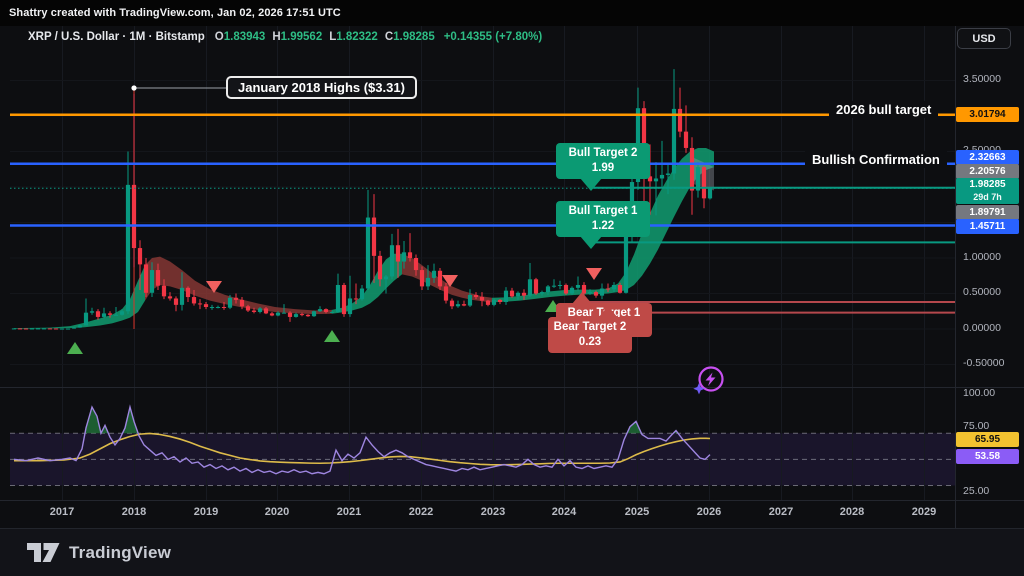  Describe the element at coordinates (976, 491) in the screenshot. I see `price-scale-label: 25.00` at that location.